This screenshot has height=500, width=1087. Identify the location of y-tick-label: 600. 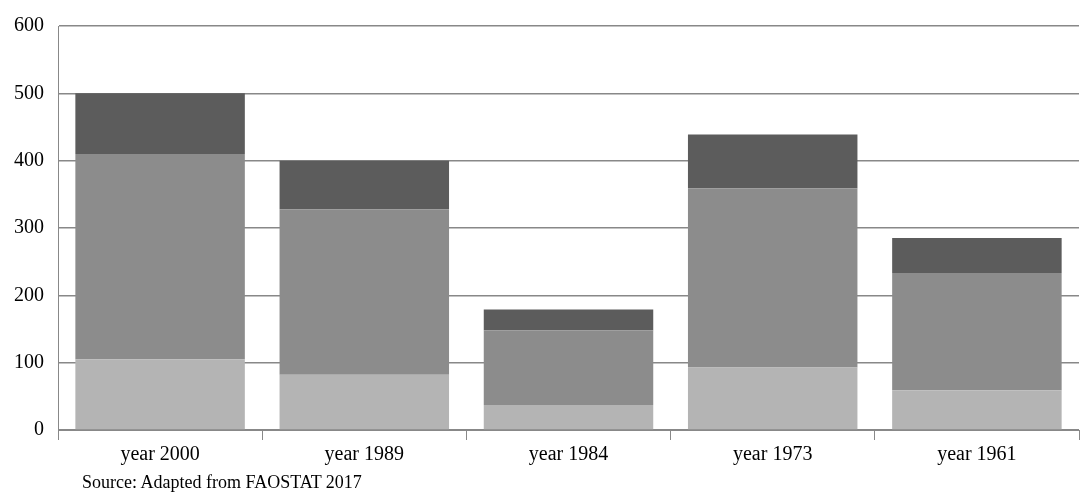
(29, 24).